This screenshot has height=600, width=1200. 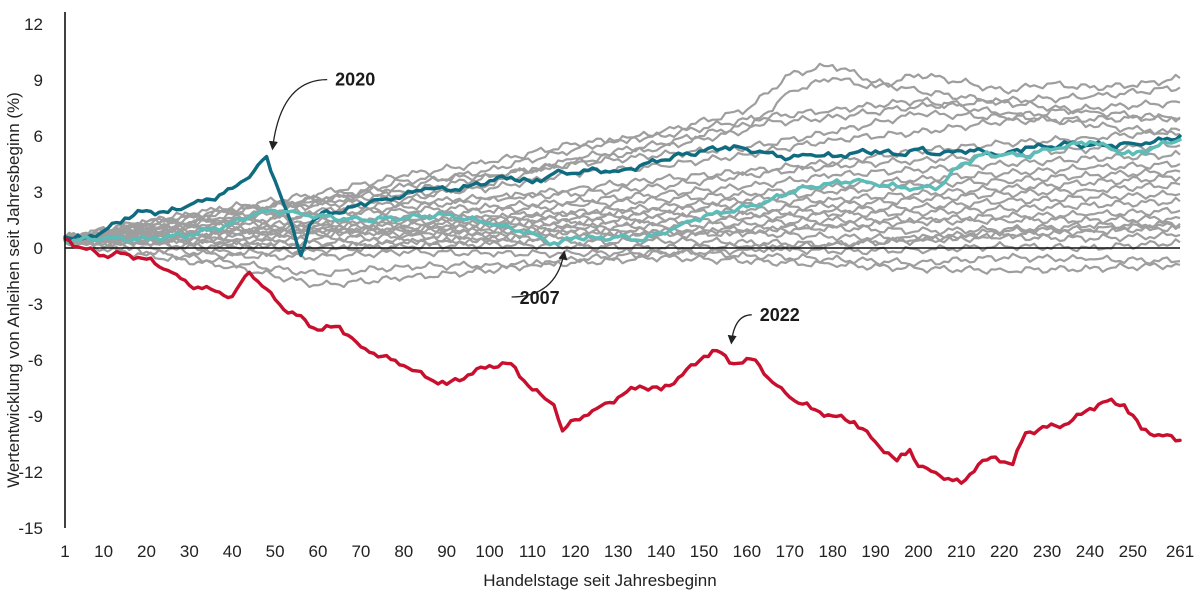 What do you see at coordinates (1133, 551) in the screenshot?
I see `x-tick-label: 250` at bounding box center [1133, 551].